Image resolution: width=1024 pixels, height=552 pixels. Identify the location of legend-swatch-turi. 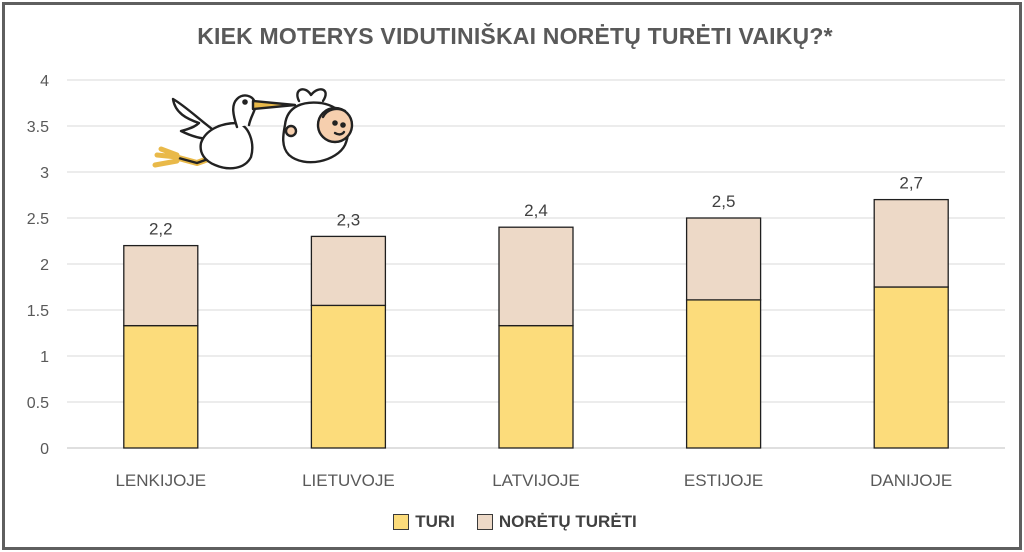
(401, 522).